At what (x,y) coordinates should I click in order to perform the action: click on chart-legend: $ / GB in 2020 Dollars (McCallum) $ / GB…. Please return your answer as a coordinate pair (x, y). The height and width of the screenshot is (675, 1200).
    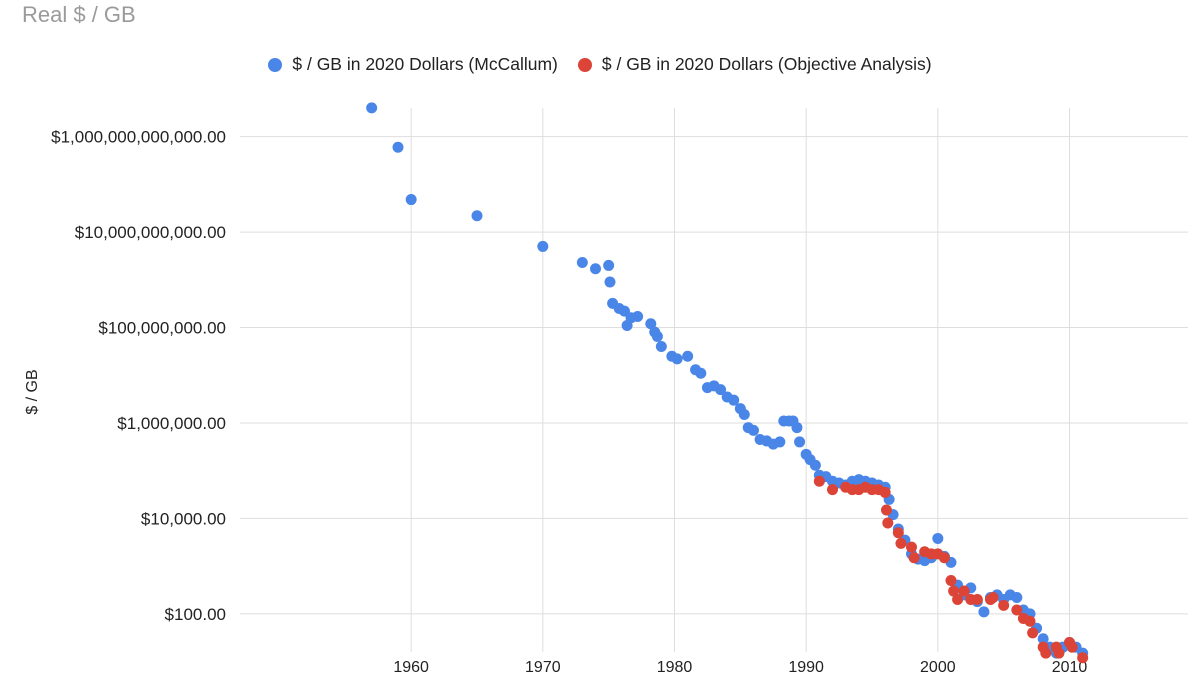
    Looking at the image, I should click on (600, 64).